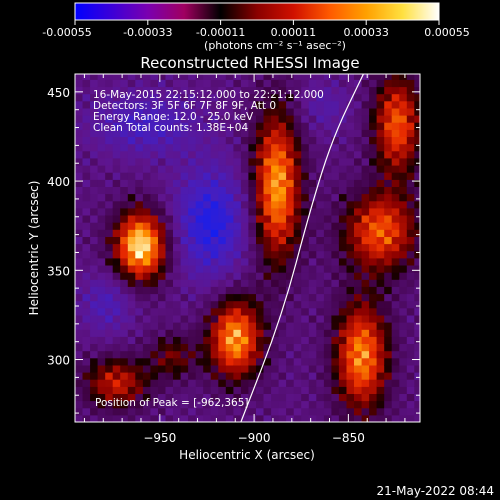 Image resolution: width=500 pixels, height=500 pixels. I want to click on y-tick-label: 350, so click(58, 271).